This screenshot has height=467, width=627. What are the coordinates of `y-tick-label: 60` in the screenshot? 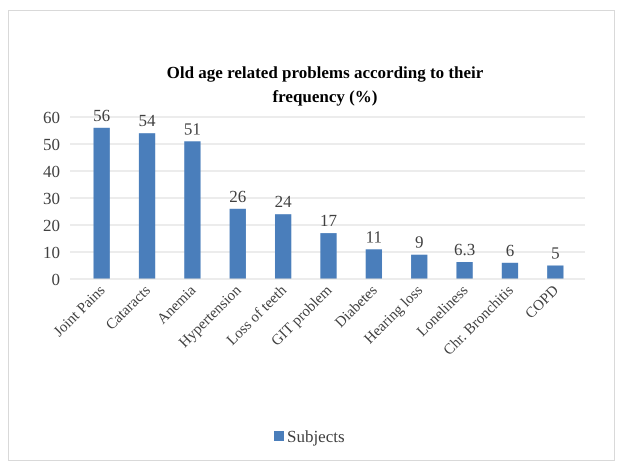 It's located at (51, 117).